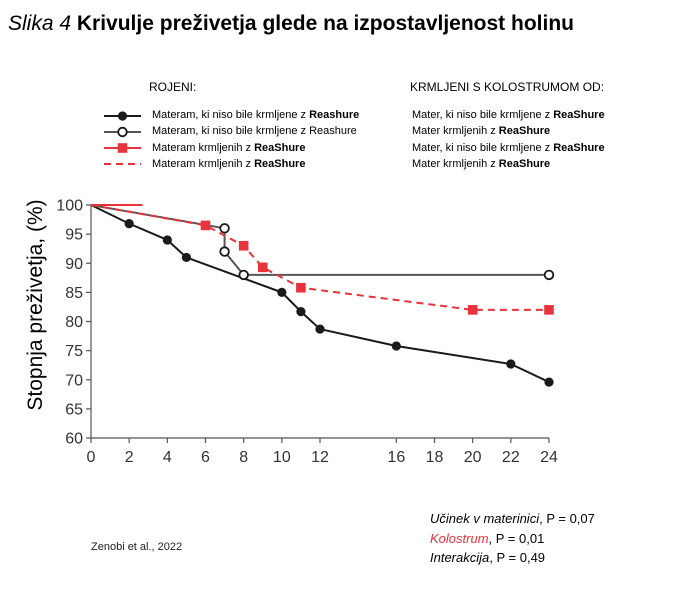 The image size is (686, 597). Describe the element at coordinates (516, 538) in the screenshot. I see `stat-colostrum-value: , P = 0,01` at that location.